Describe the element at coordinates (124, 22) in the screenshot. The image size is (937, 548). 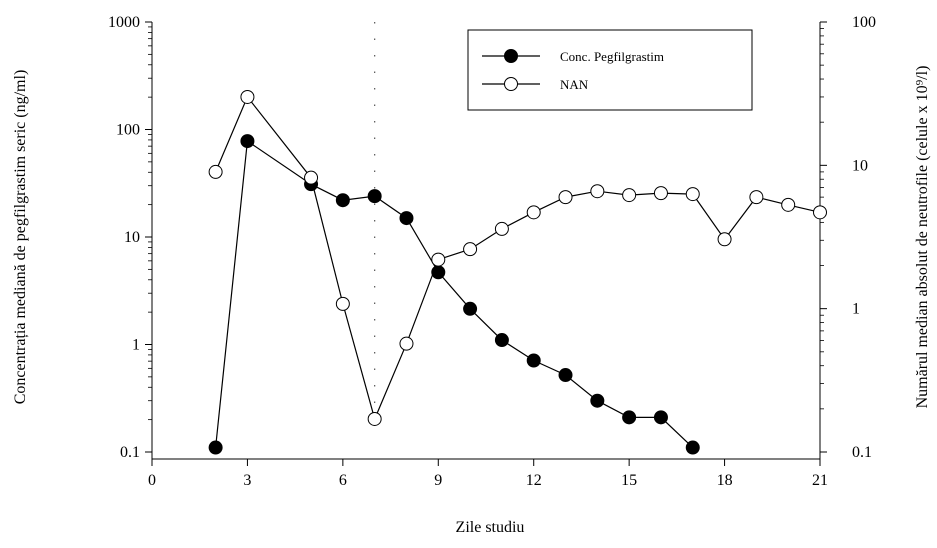
I see `y-left-tick-label: 1000` at that location.